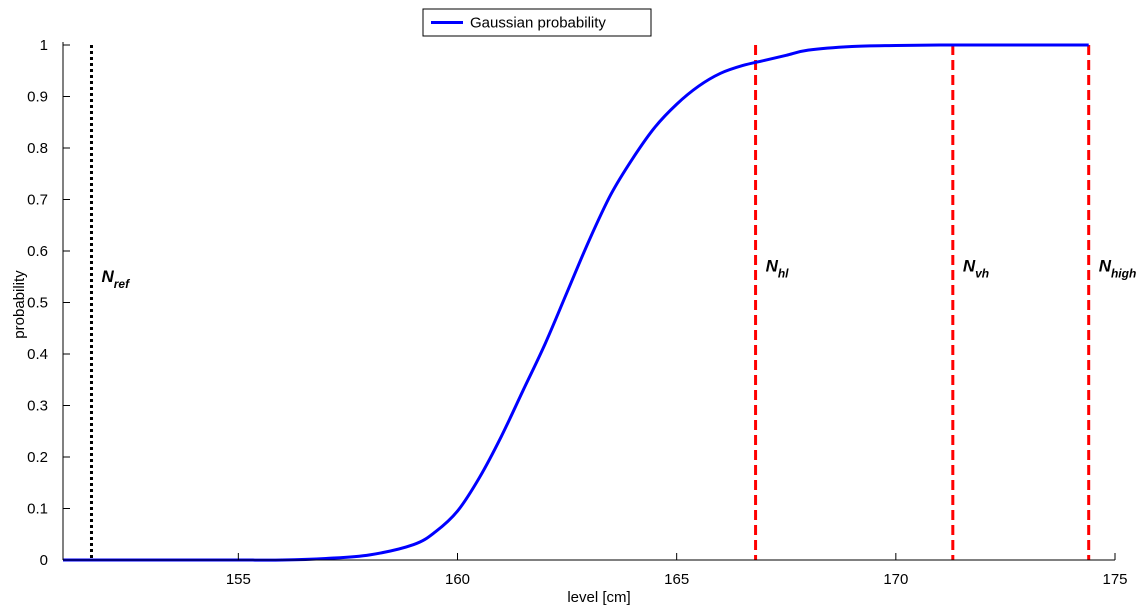 This screenshot has height=613, width=1145. What do you see at coordinates (44, 560) in the screenshot?
I see `y-tick-label: 0` at bounding box center [44, 560].